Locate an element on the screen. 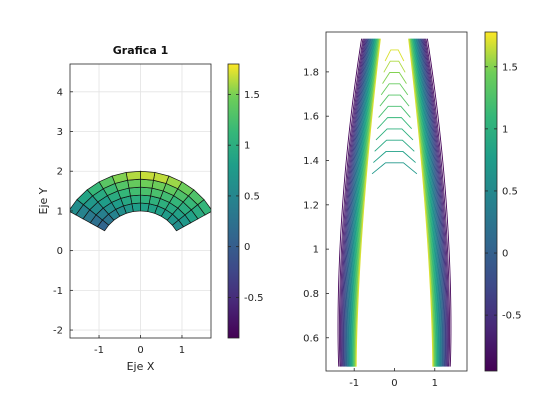  y-tick-label: 1.2 is located at coordinates (311, 205).